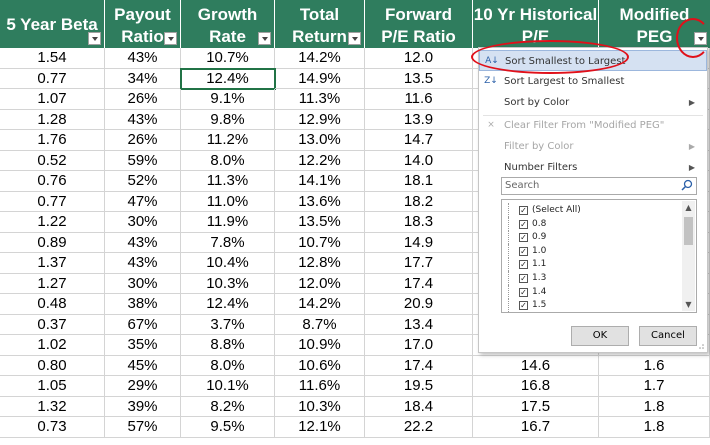 Image resolution: width=710 pixels, height=445 pixels. Describe the element at coordinates (600, 336) in the screenshot. I see `ok-button: OK` at that location.